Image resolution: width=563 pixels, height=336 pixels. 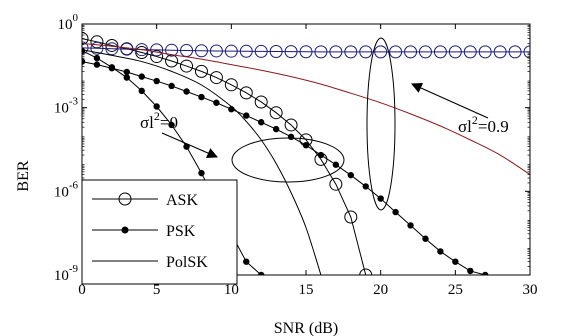 I want to click on annotation-sigma-09: σl2=0.9, so click(x=483, y=124).